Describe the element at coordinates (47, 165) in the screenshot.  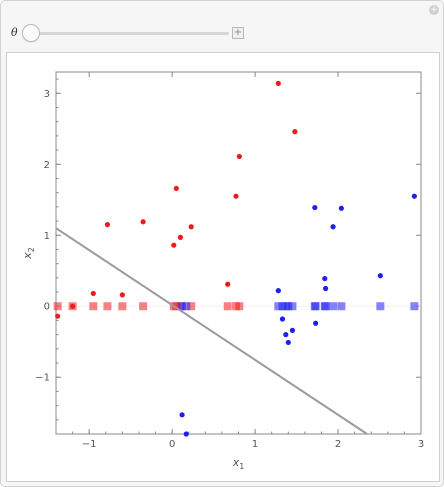
I see `y-tick-label: 2` at that location.